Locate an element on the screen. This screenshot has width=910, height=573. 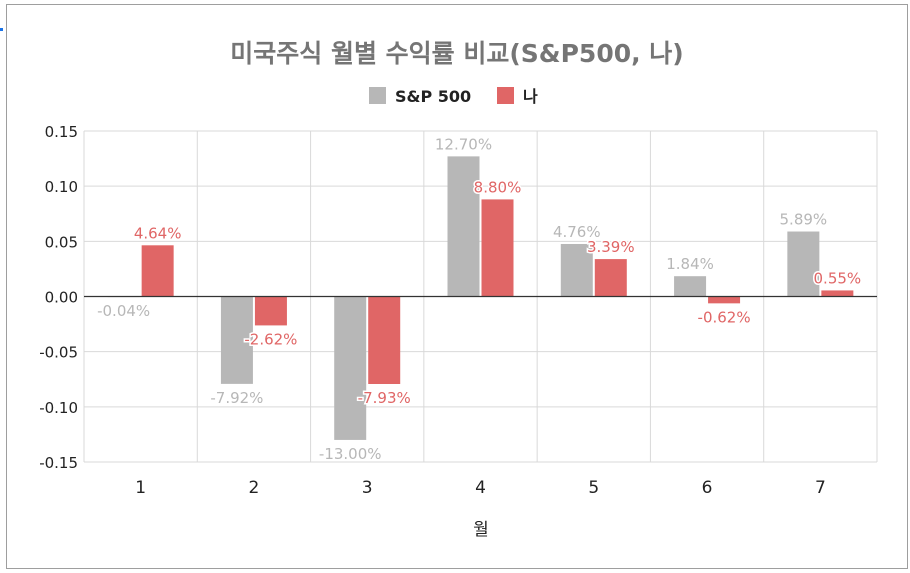
y-tick-label: 0.10 is located at coordinates (61, 187).